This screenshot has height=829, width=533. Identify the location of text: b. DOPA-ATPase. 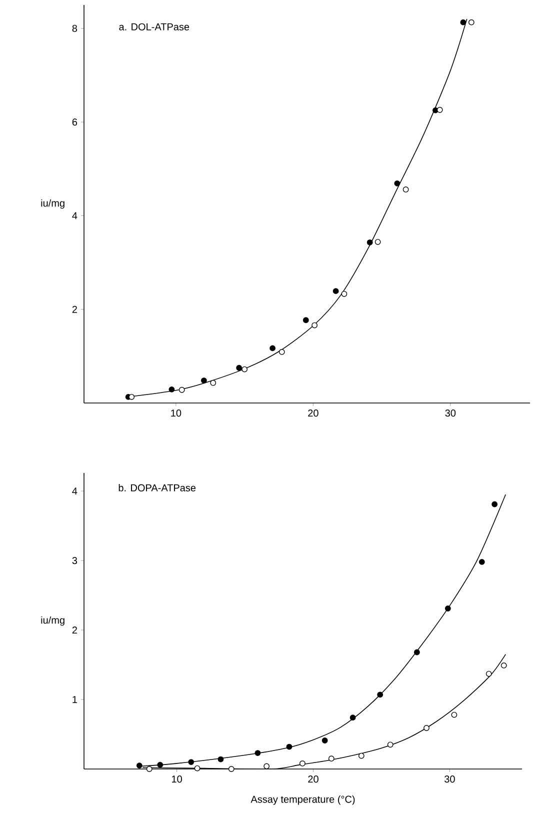
(157, 488).